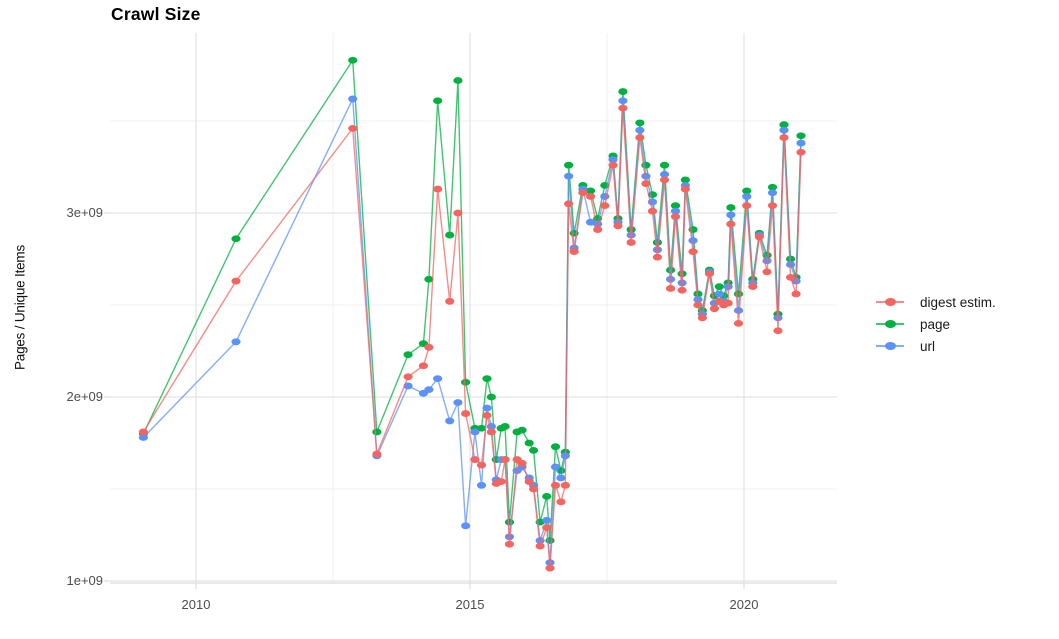  Describe the element at coordinates (744, 604) in the screenshot. I see `x-tick-2020: 2020` at that location.